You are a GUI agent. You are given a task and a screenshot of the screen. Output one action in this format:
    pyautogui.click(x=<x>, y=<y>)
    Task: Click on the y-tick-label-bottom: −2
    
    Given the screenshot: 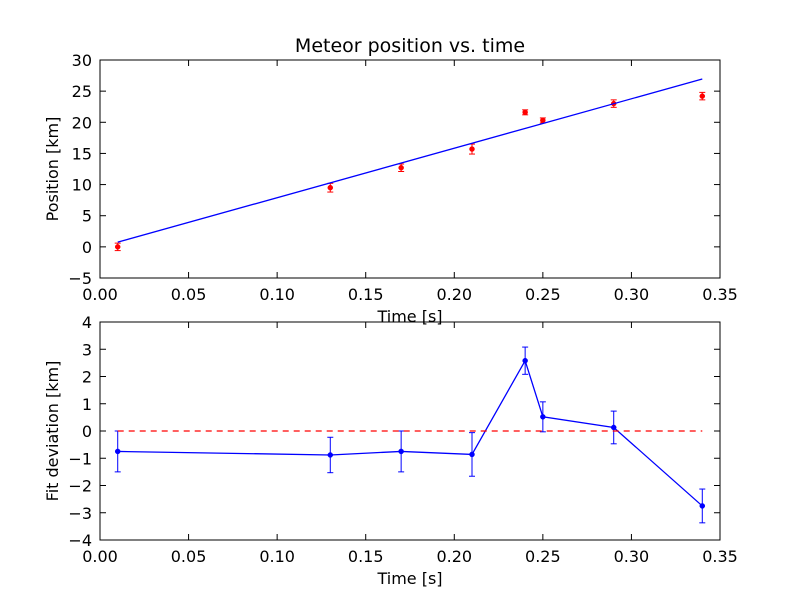 What is the action you would take?
    pyautogui.click(x=80, y=486)
    